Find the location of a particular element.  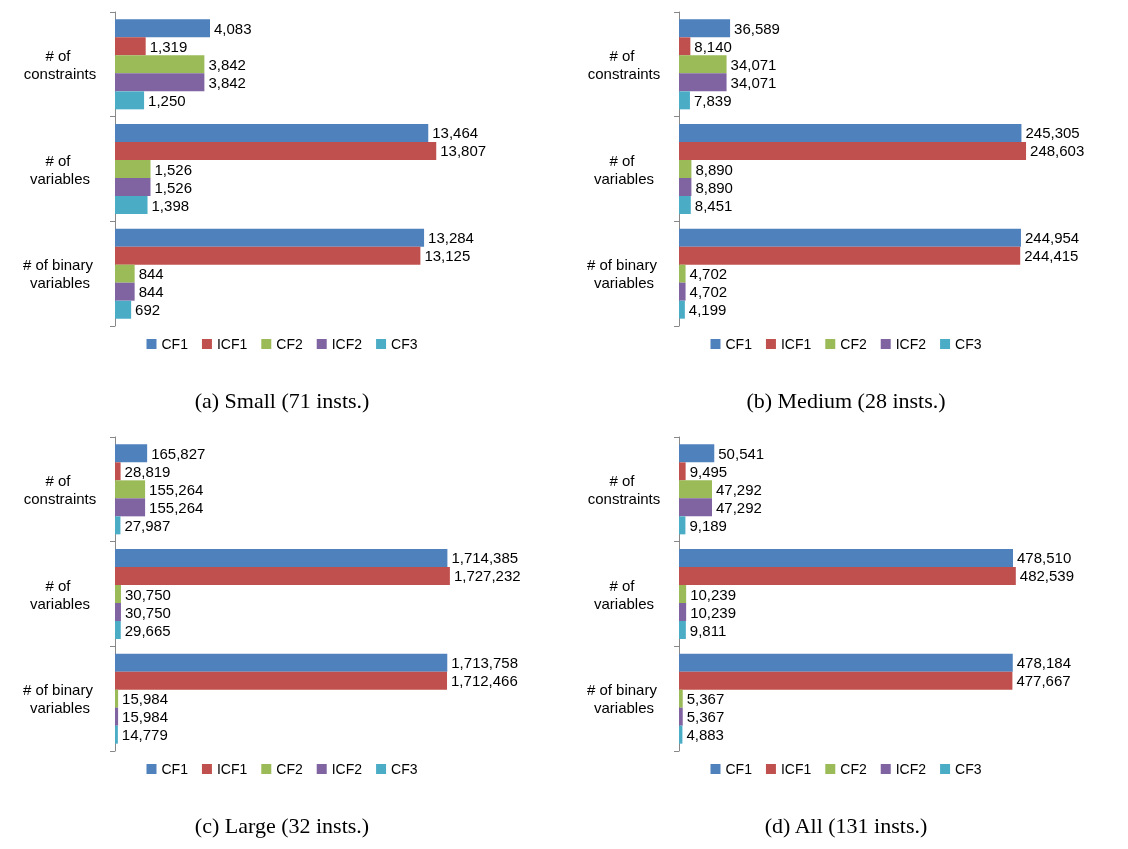

data-label: 8,140 is located at coordinates (713, 46).